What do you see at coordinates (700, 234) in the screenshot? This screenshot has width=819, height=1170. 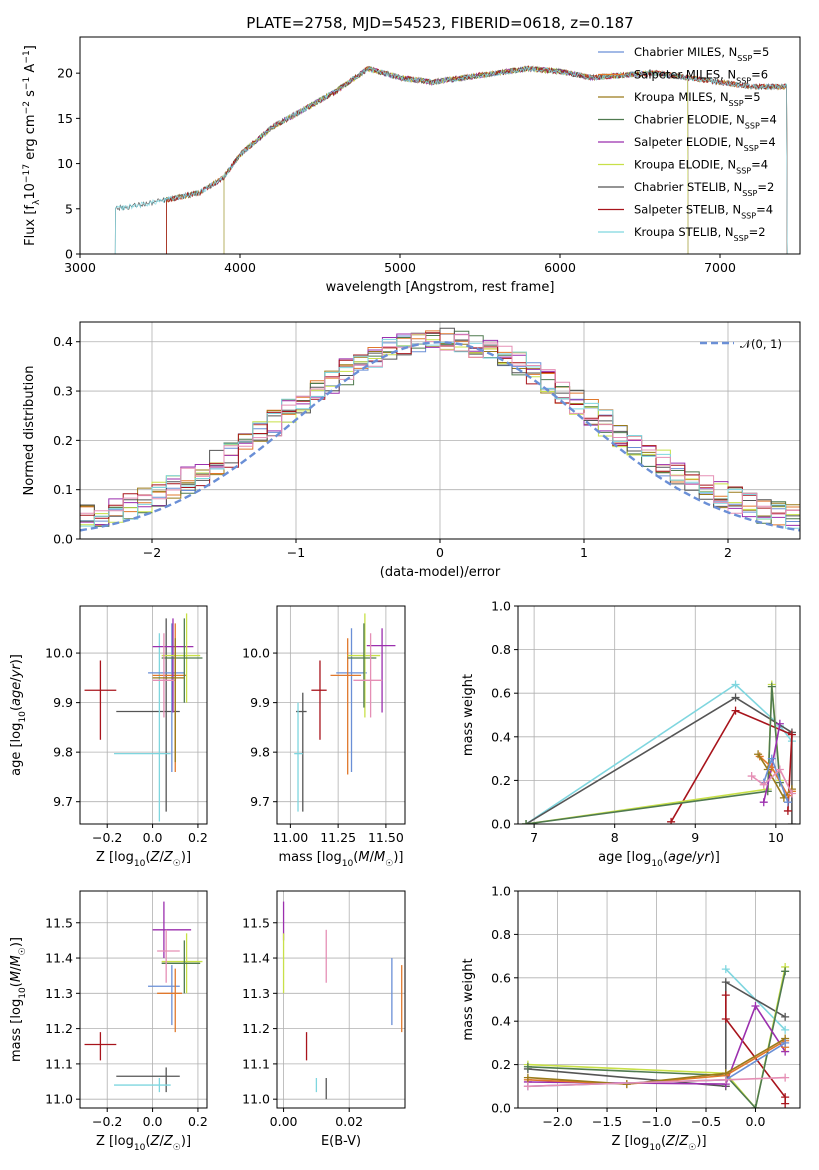 I see `legend-label: Kroupa STELIB, NSSP=2` at bounding box center [700, 234].